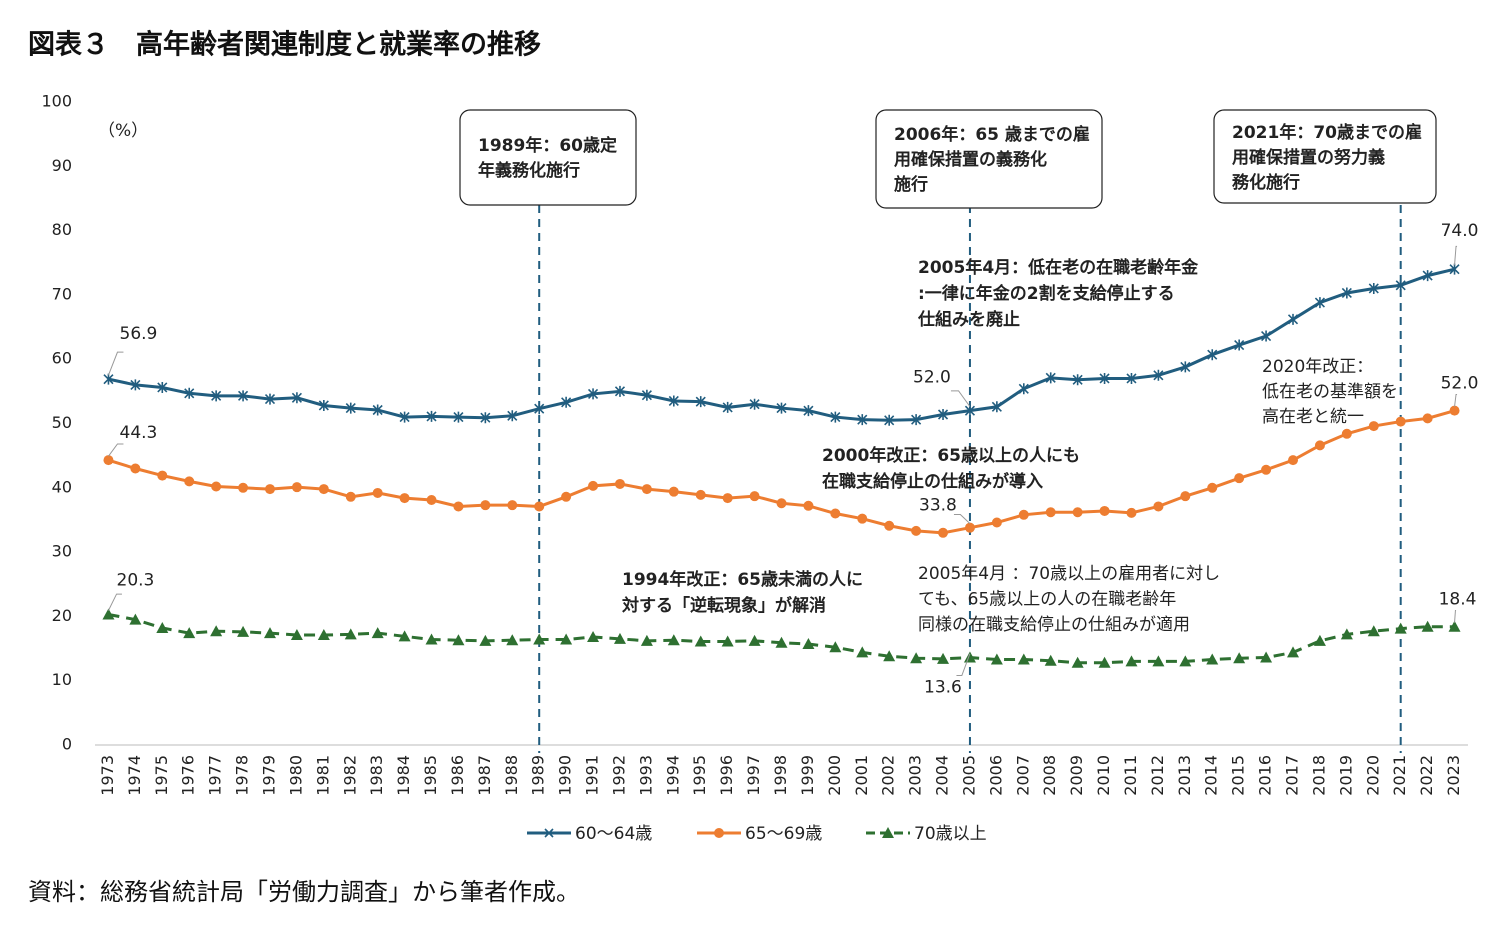 The height and width of the screenshot is (941, 1510). I want to click on page-title: 図表３ 高年齢者関連制度と就業率の推移, so click(284, 45).